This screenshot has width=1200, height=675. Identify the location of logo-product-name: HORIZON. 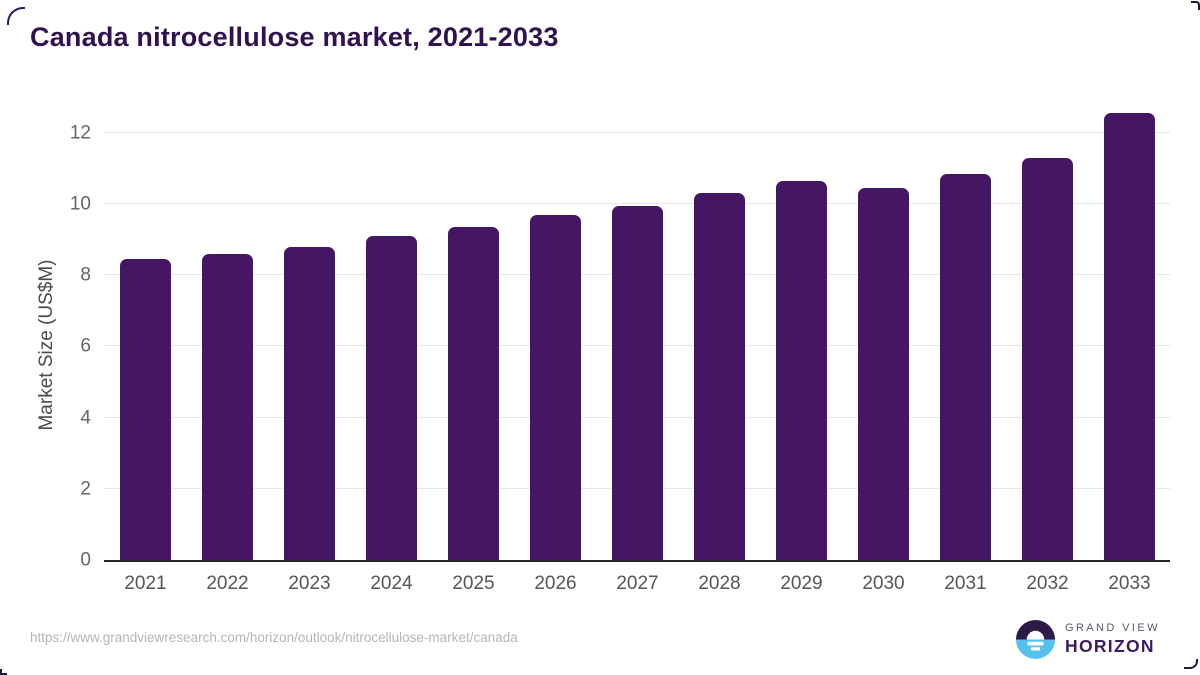
(1110, 646).